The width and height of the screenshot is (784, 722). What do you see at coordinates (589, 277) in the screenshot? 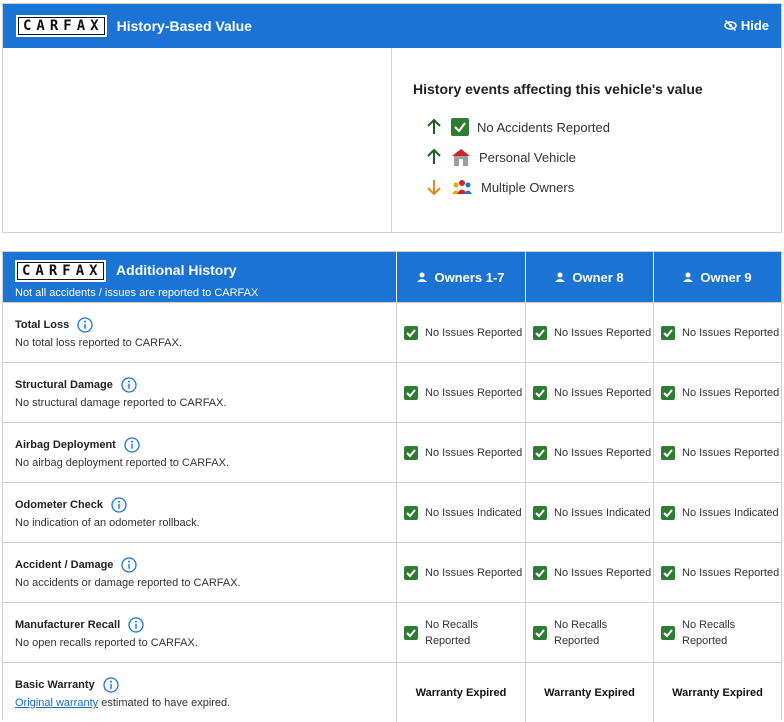
I see `column-header: Owner 8` at bounding box center [589, 277].